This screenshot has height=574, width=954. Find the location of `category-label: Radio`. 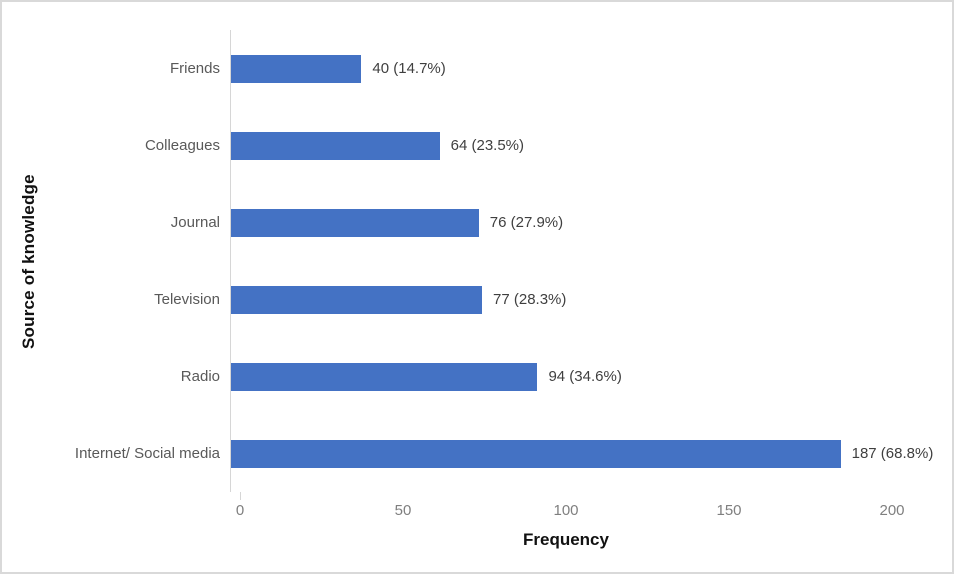

category-label: Radio is located at coordinates (200, 376).